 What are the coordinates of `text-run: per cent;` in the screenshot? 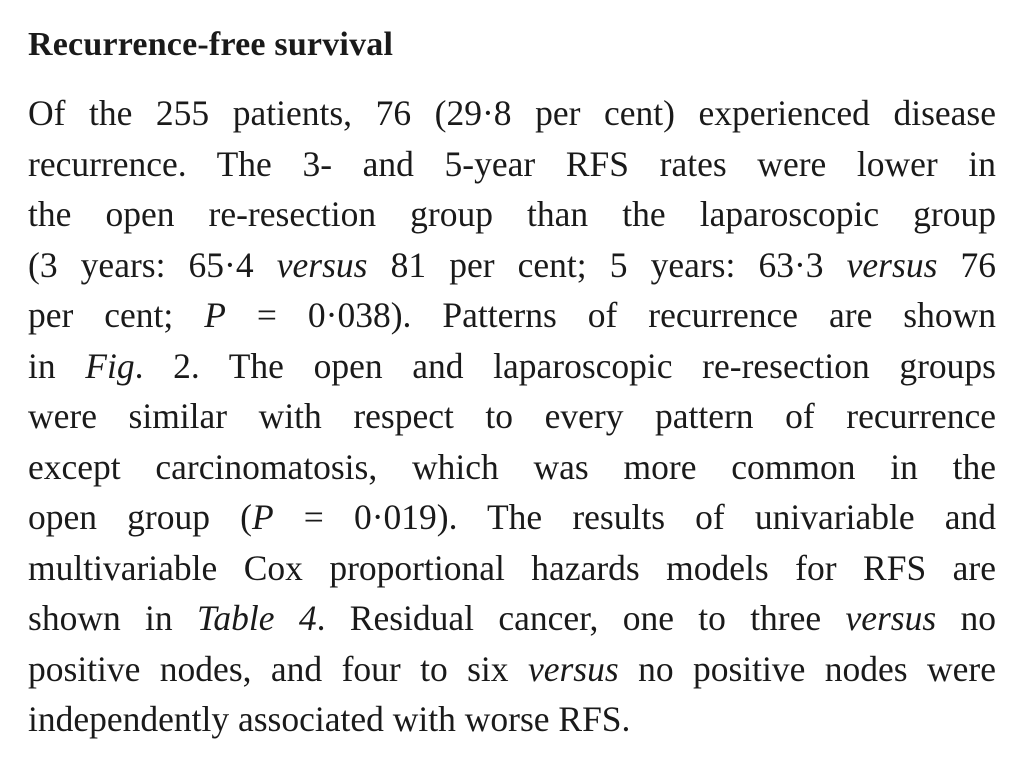 It's located at (116, 315).